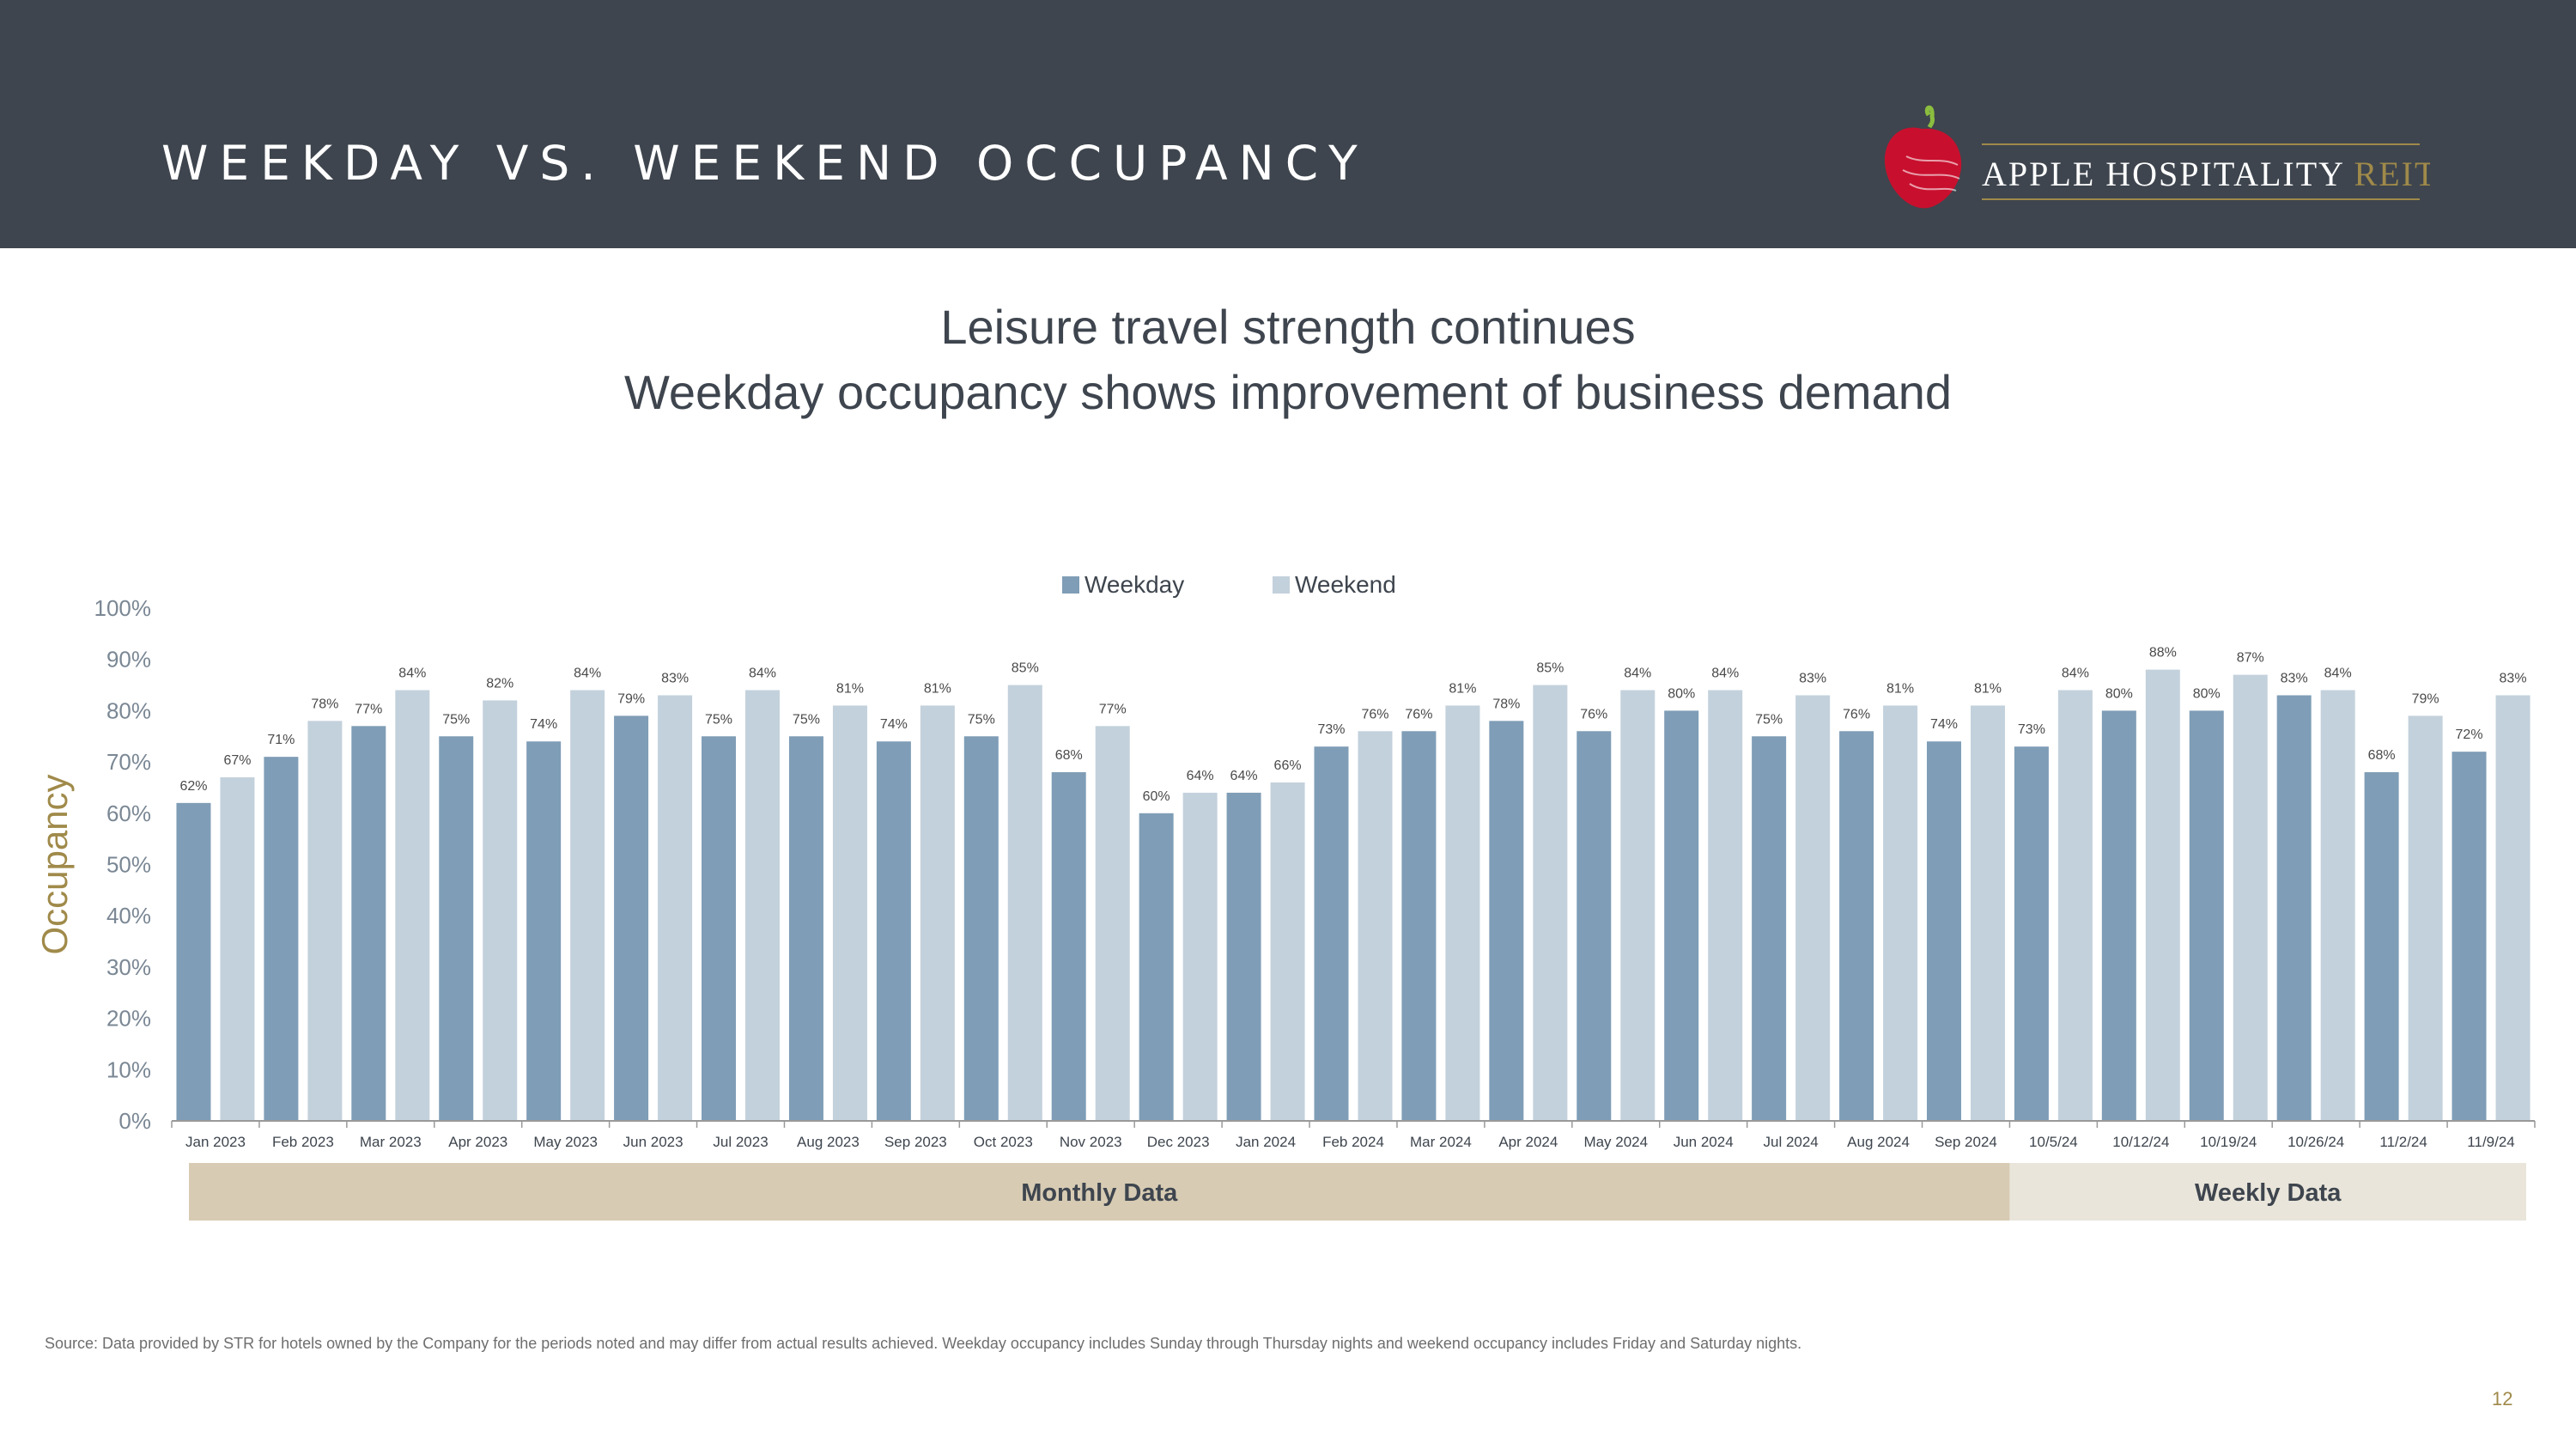  What do you see at coordinates (499, 683) in the screenshot?
I see `data-label-weekend: 82%` at bounding box center [499, 683].